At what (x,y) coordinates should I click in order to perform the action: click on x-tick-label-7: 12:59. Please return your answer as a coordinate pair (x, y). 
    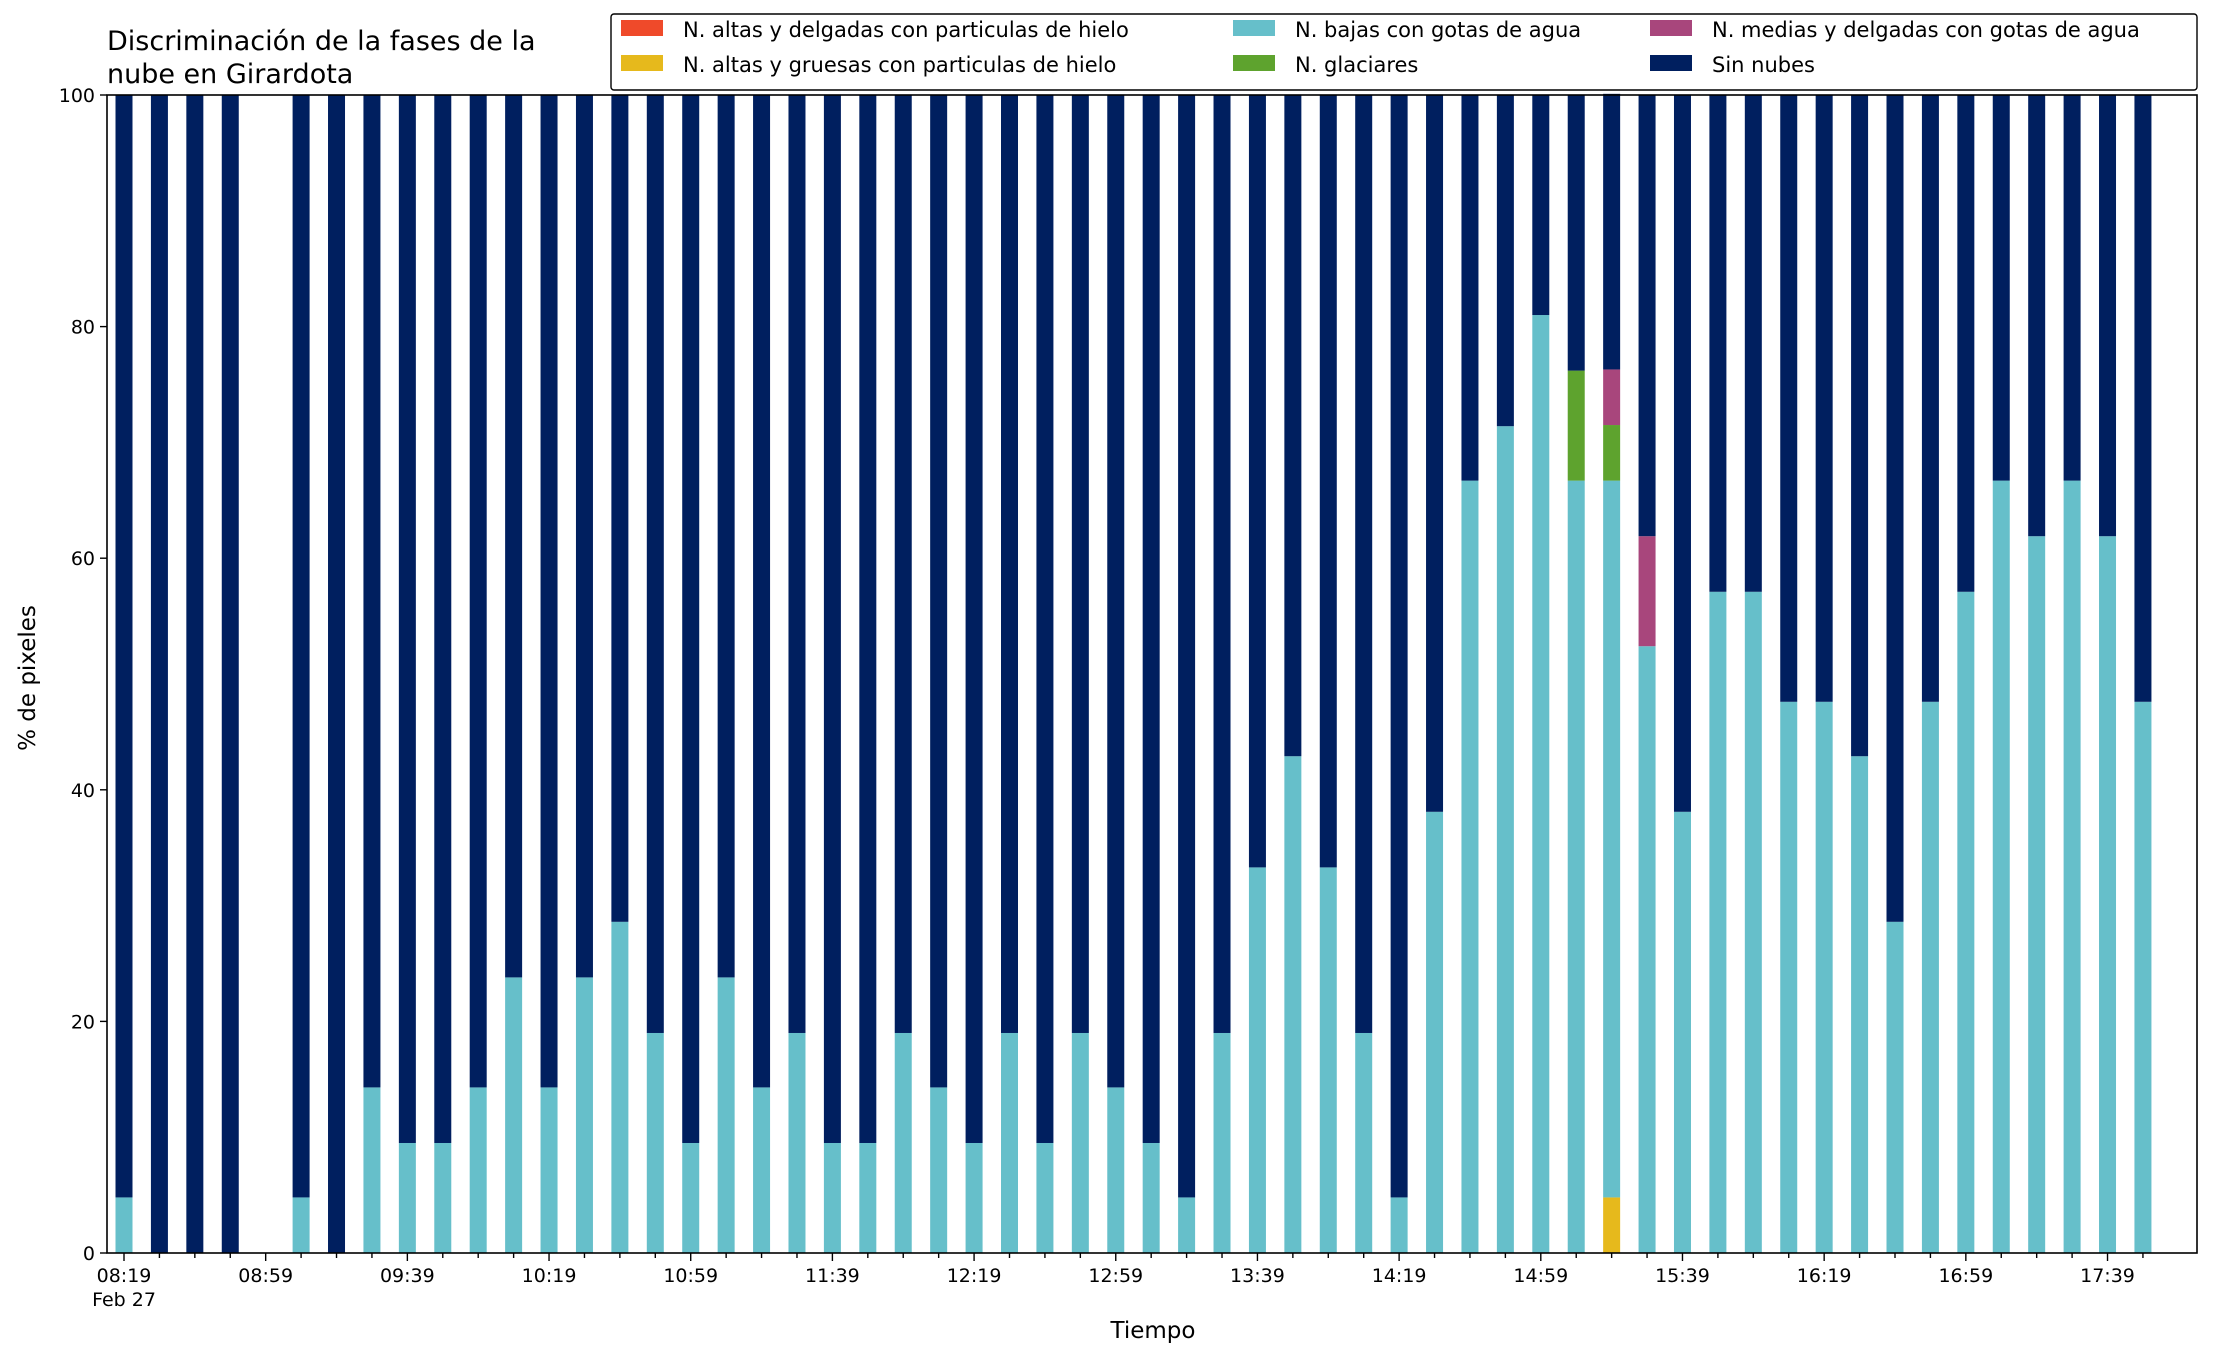
    Looking at the image, I should click on (1115, 1276).